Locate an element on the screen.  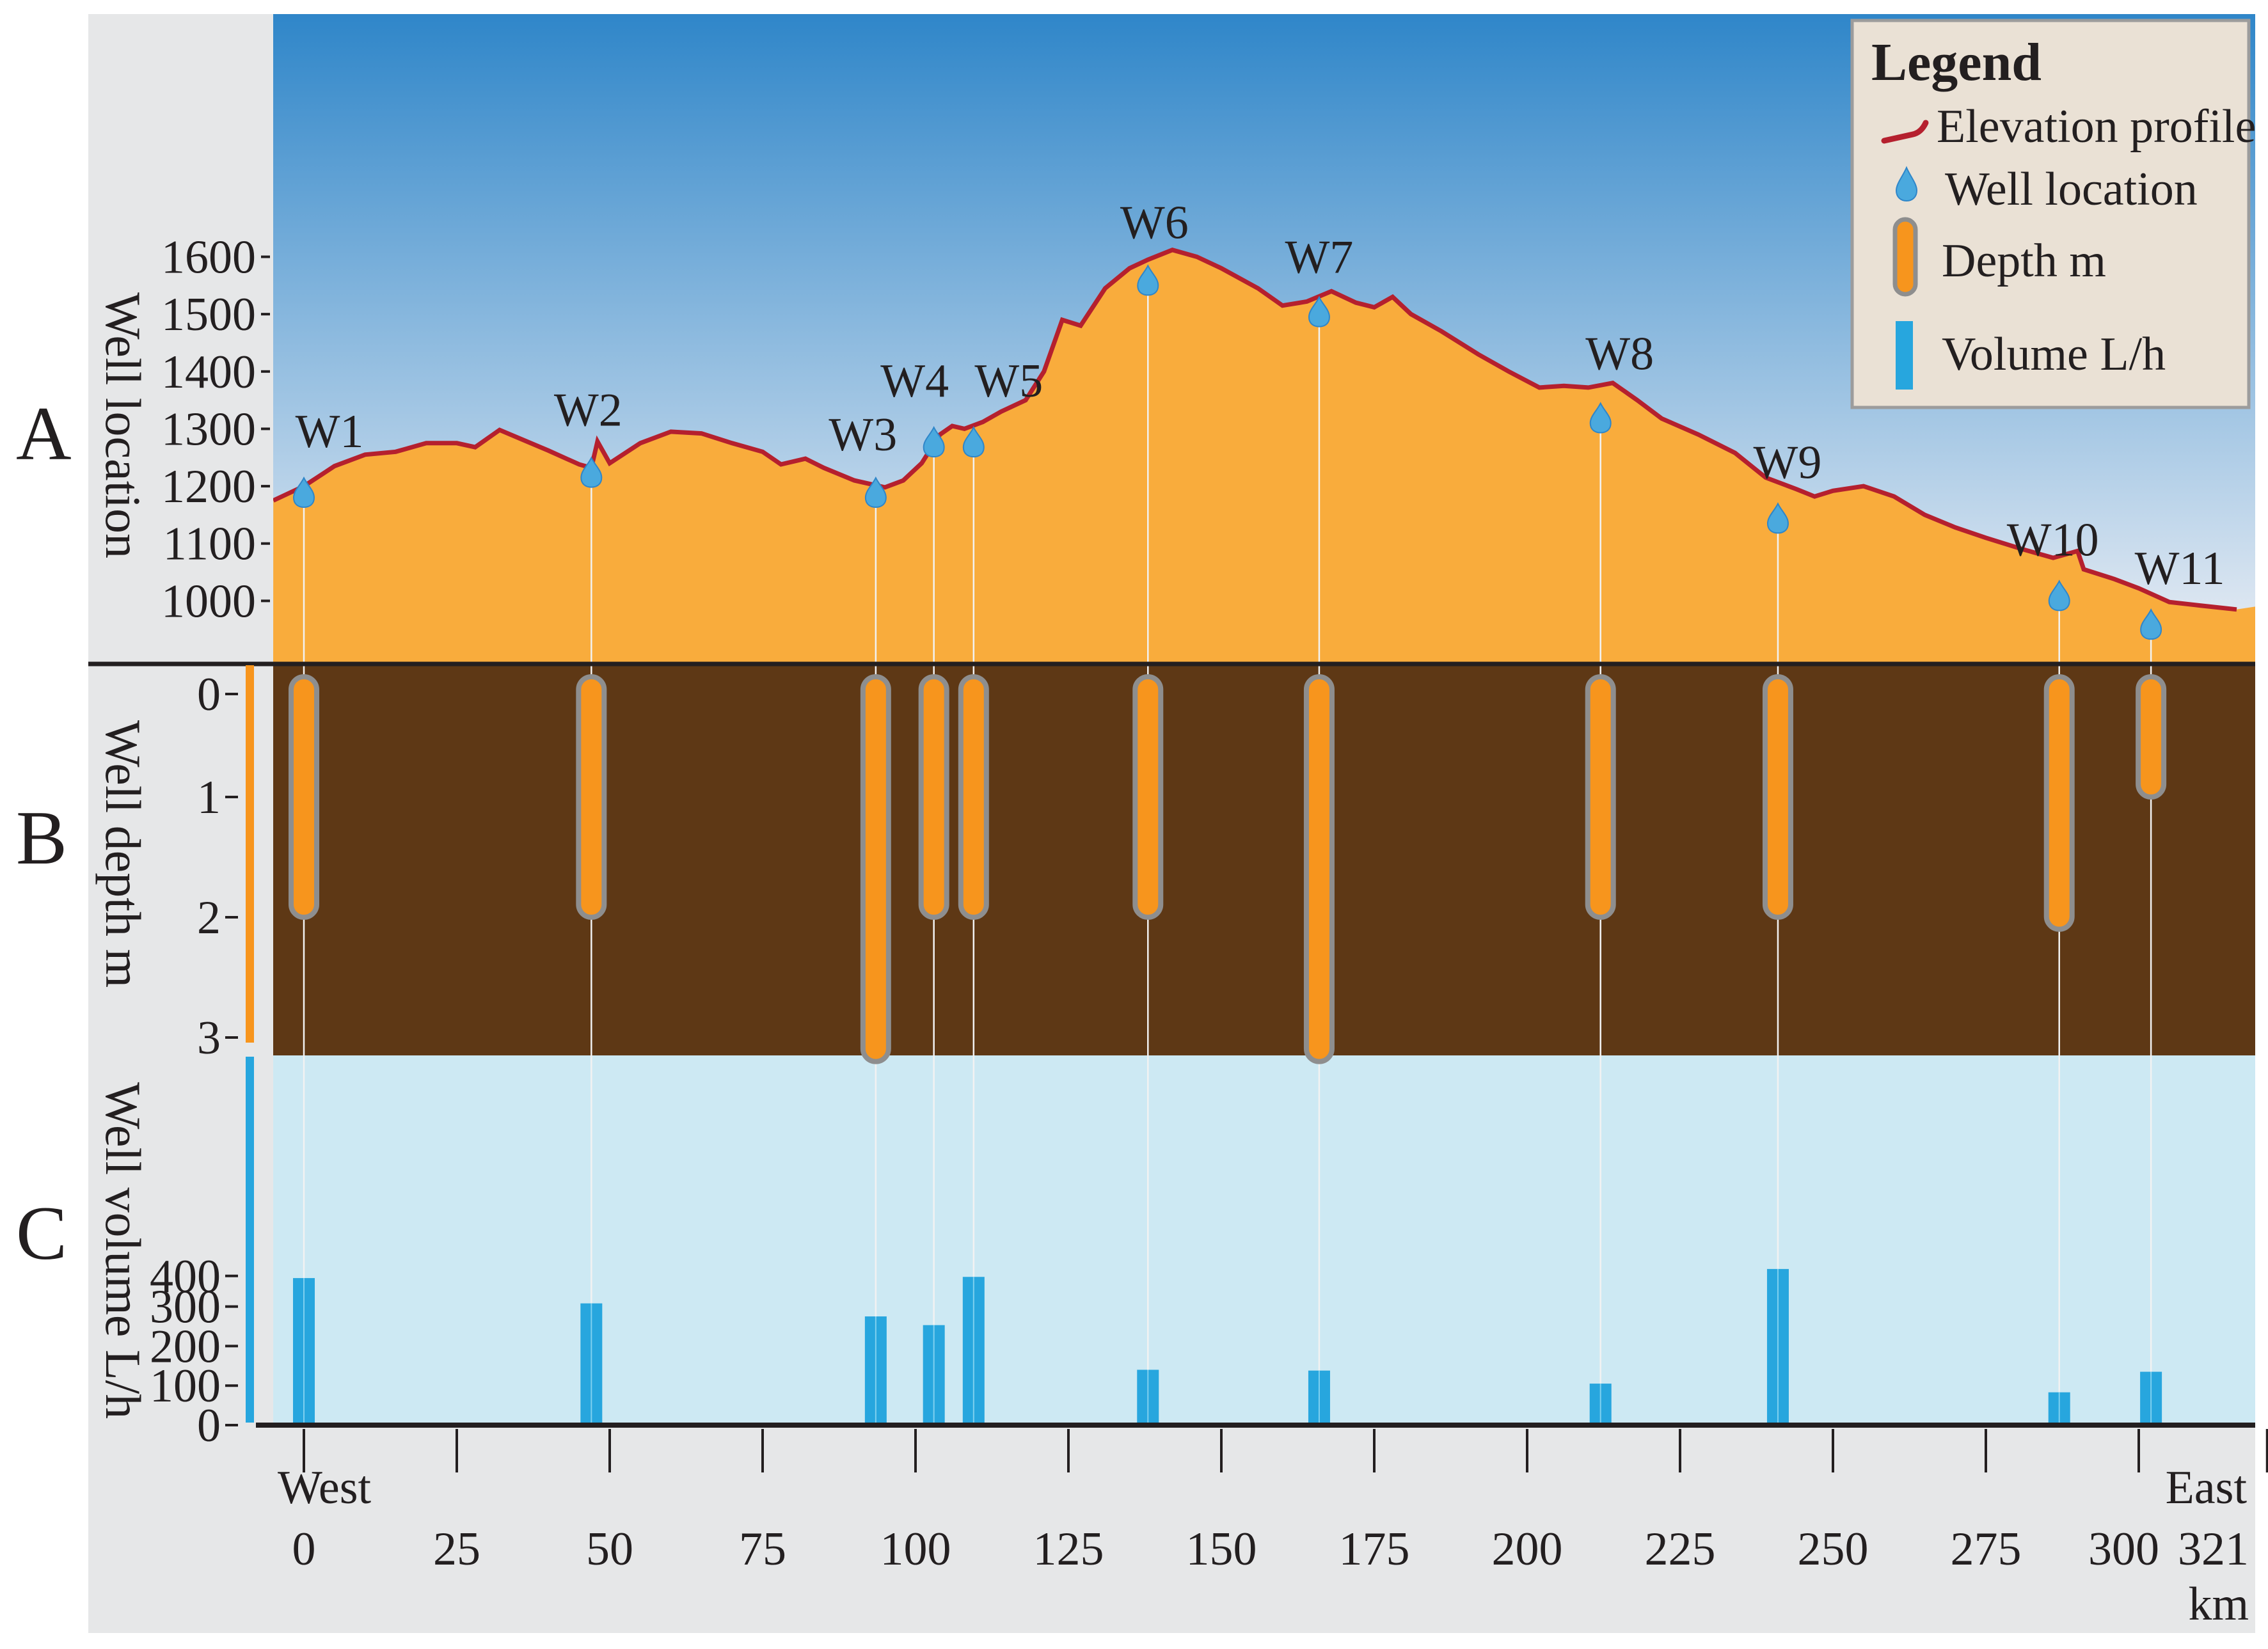
x-tick-label: 175 is located at coordinates (1374, 1549).